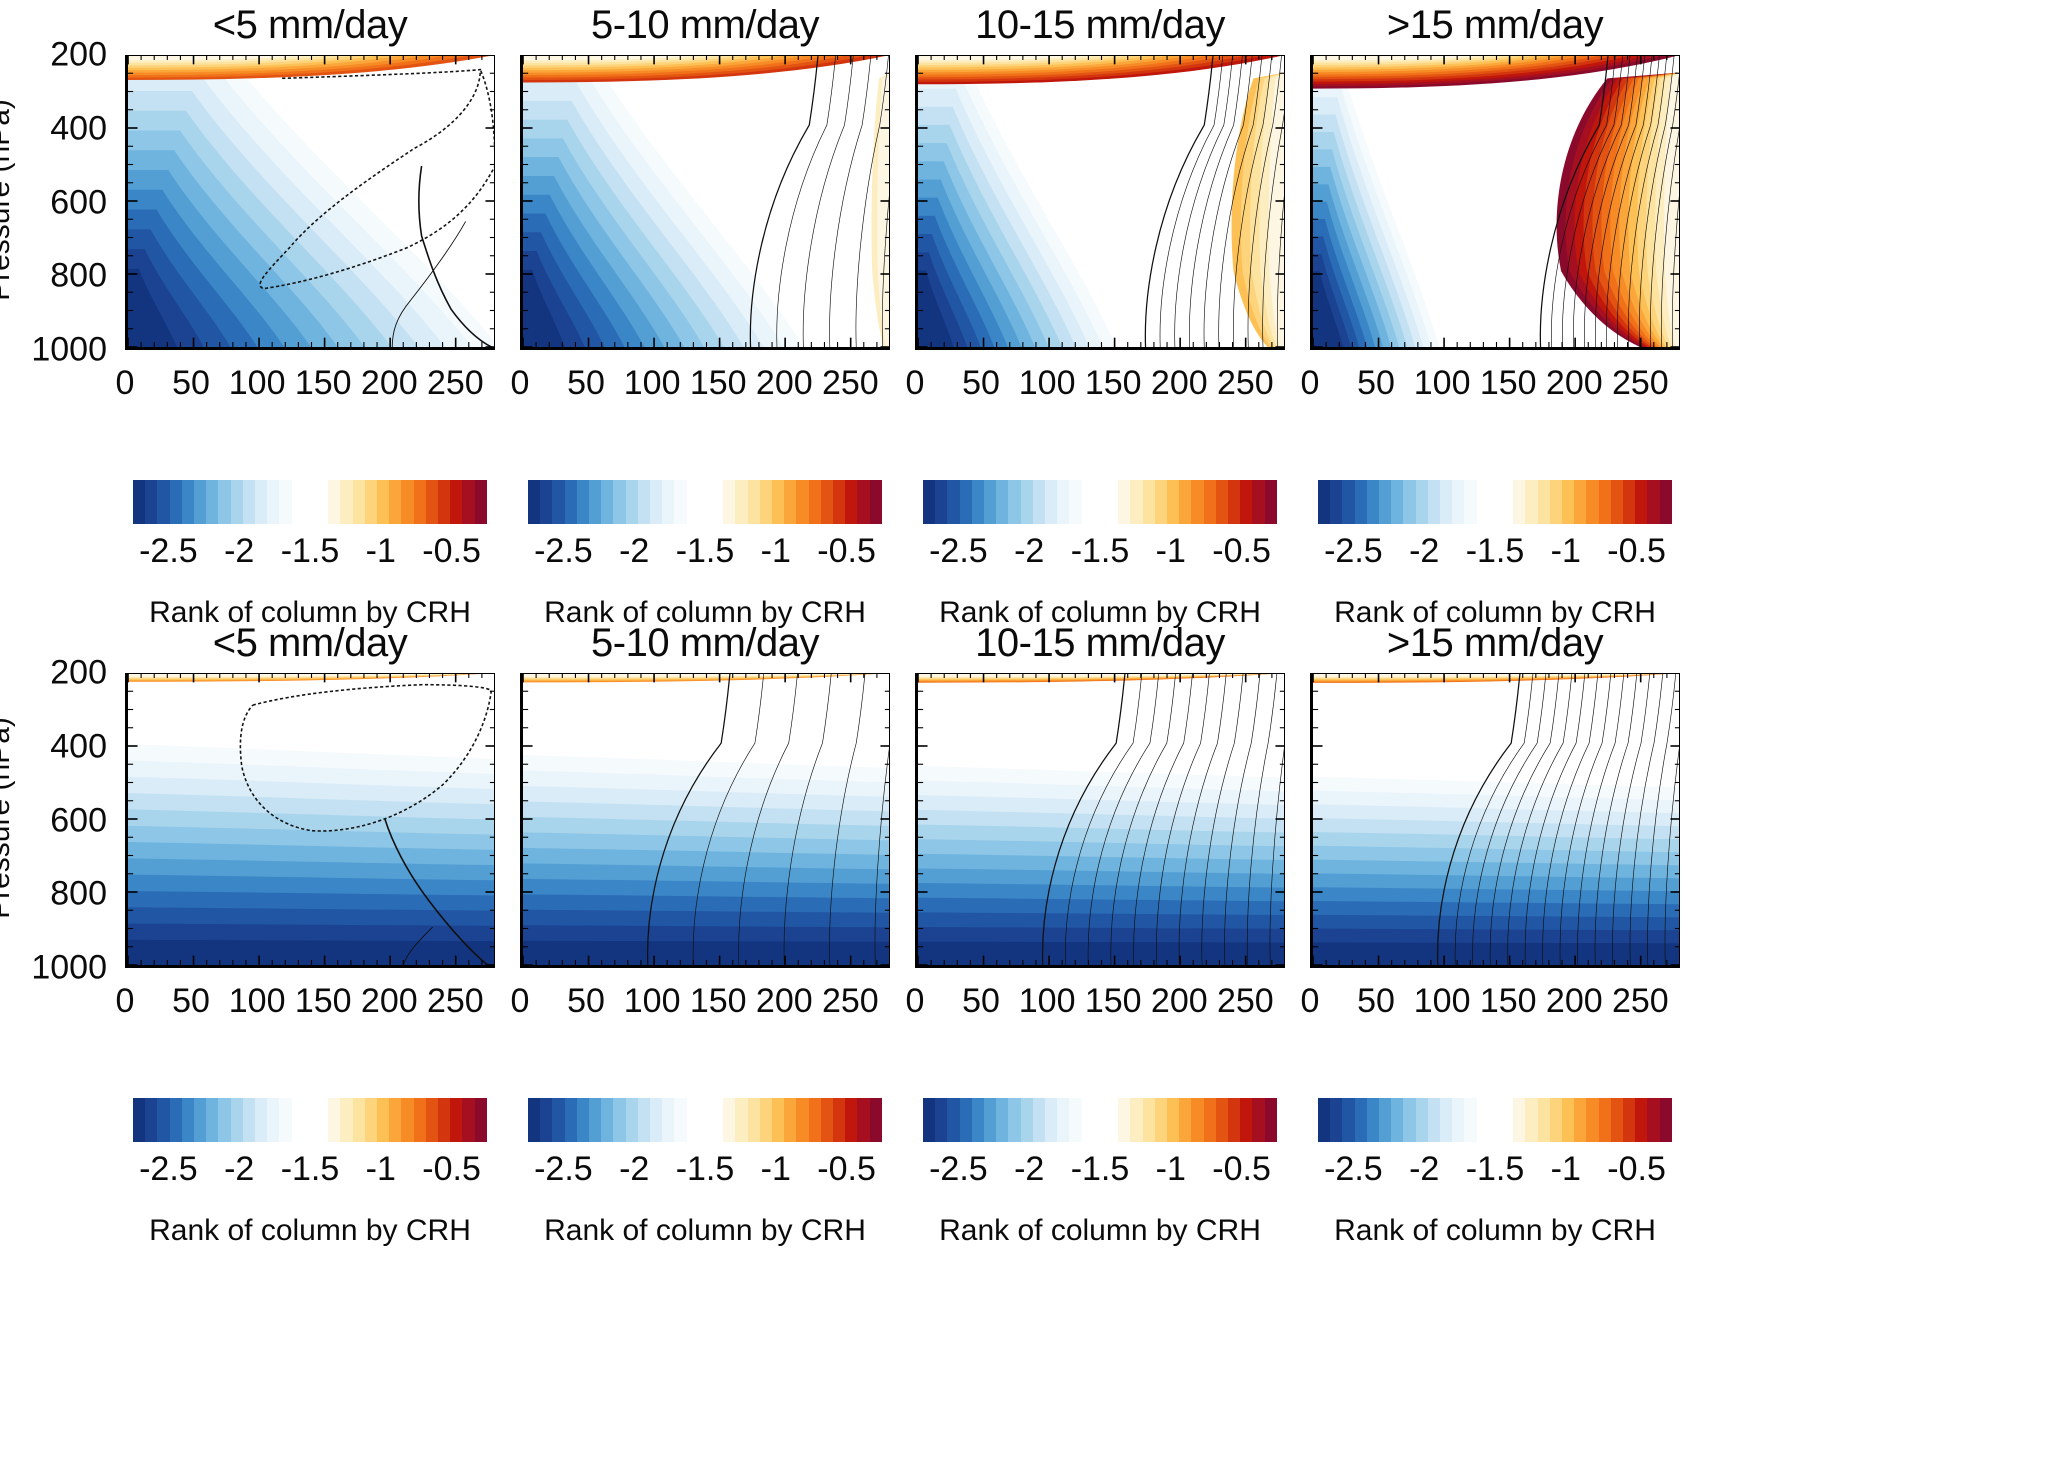  What do you see at coordinates (310, 1230) in the screenshot?
I see `colorbar-caption-bot-lt5: Rank of column by CRH` at bounding box center [310, 1230].